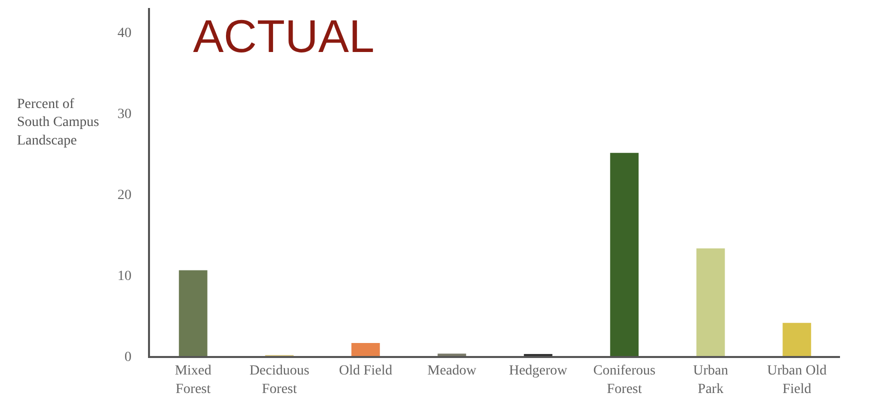  What do you see at coordinates (193, 380) in the screenshot?
I see `x-tick-label: Mixed Forest` at bounding box center [193, 380].